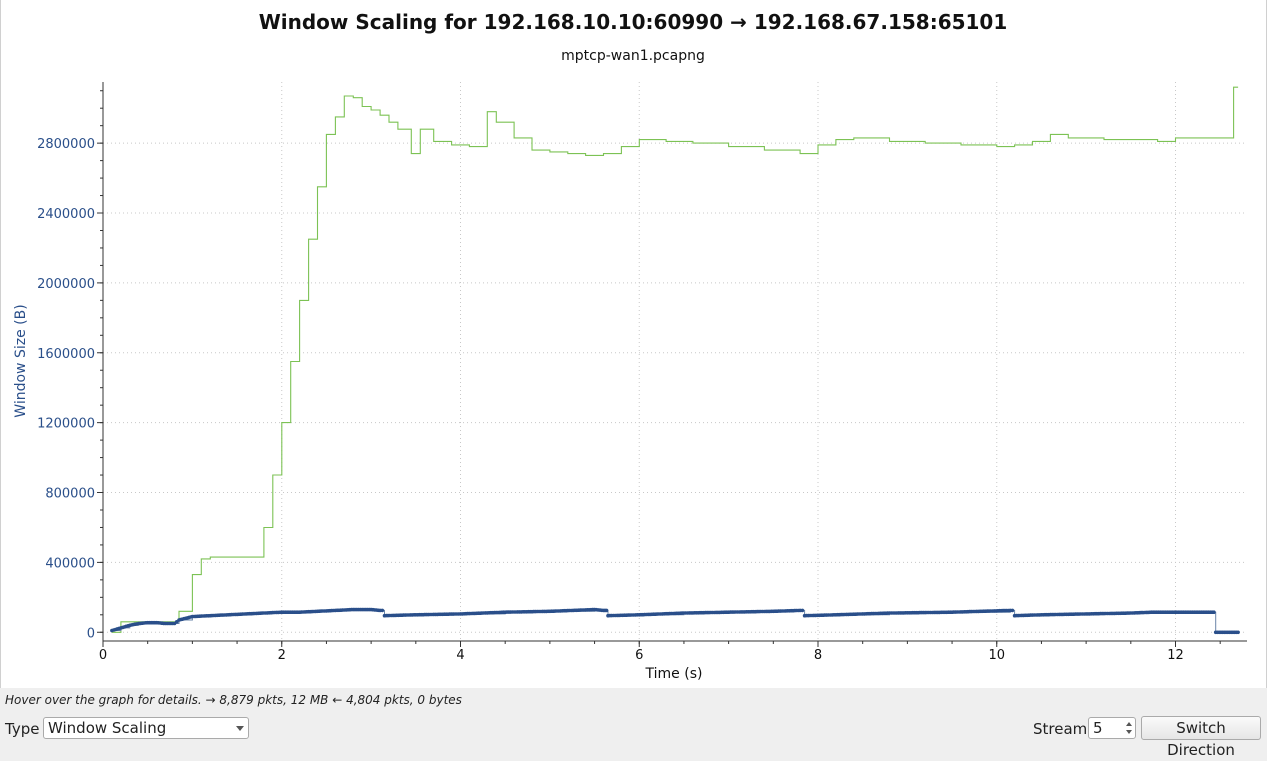  Describe the element at coordinates (282, 655) in the screenshot. I see `x-tick-label: 2` at that location.